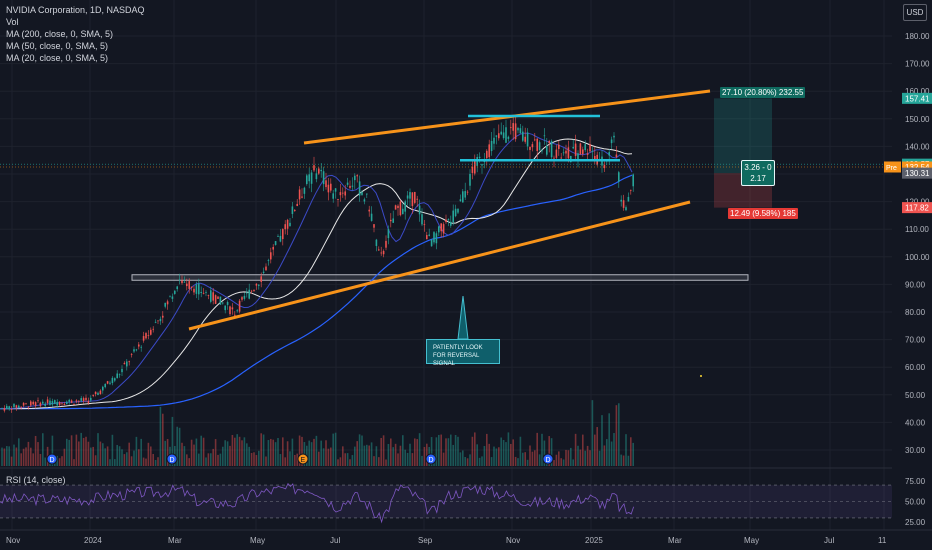 This screenshot has width=932, height=550. I want to click on annotation-callout: PATIENTLY LOOK FOR REVERSAL SIGNAL, so click(463, 353).